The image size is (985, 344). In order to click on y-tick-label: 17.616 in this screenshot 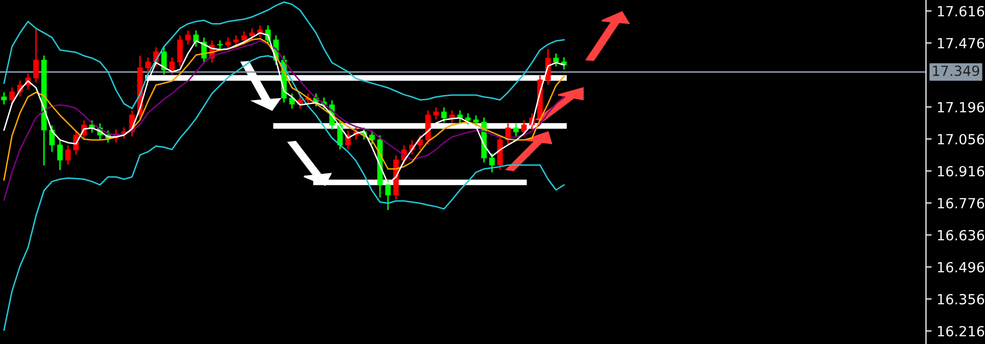, I will do `click(961, 11)`.